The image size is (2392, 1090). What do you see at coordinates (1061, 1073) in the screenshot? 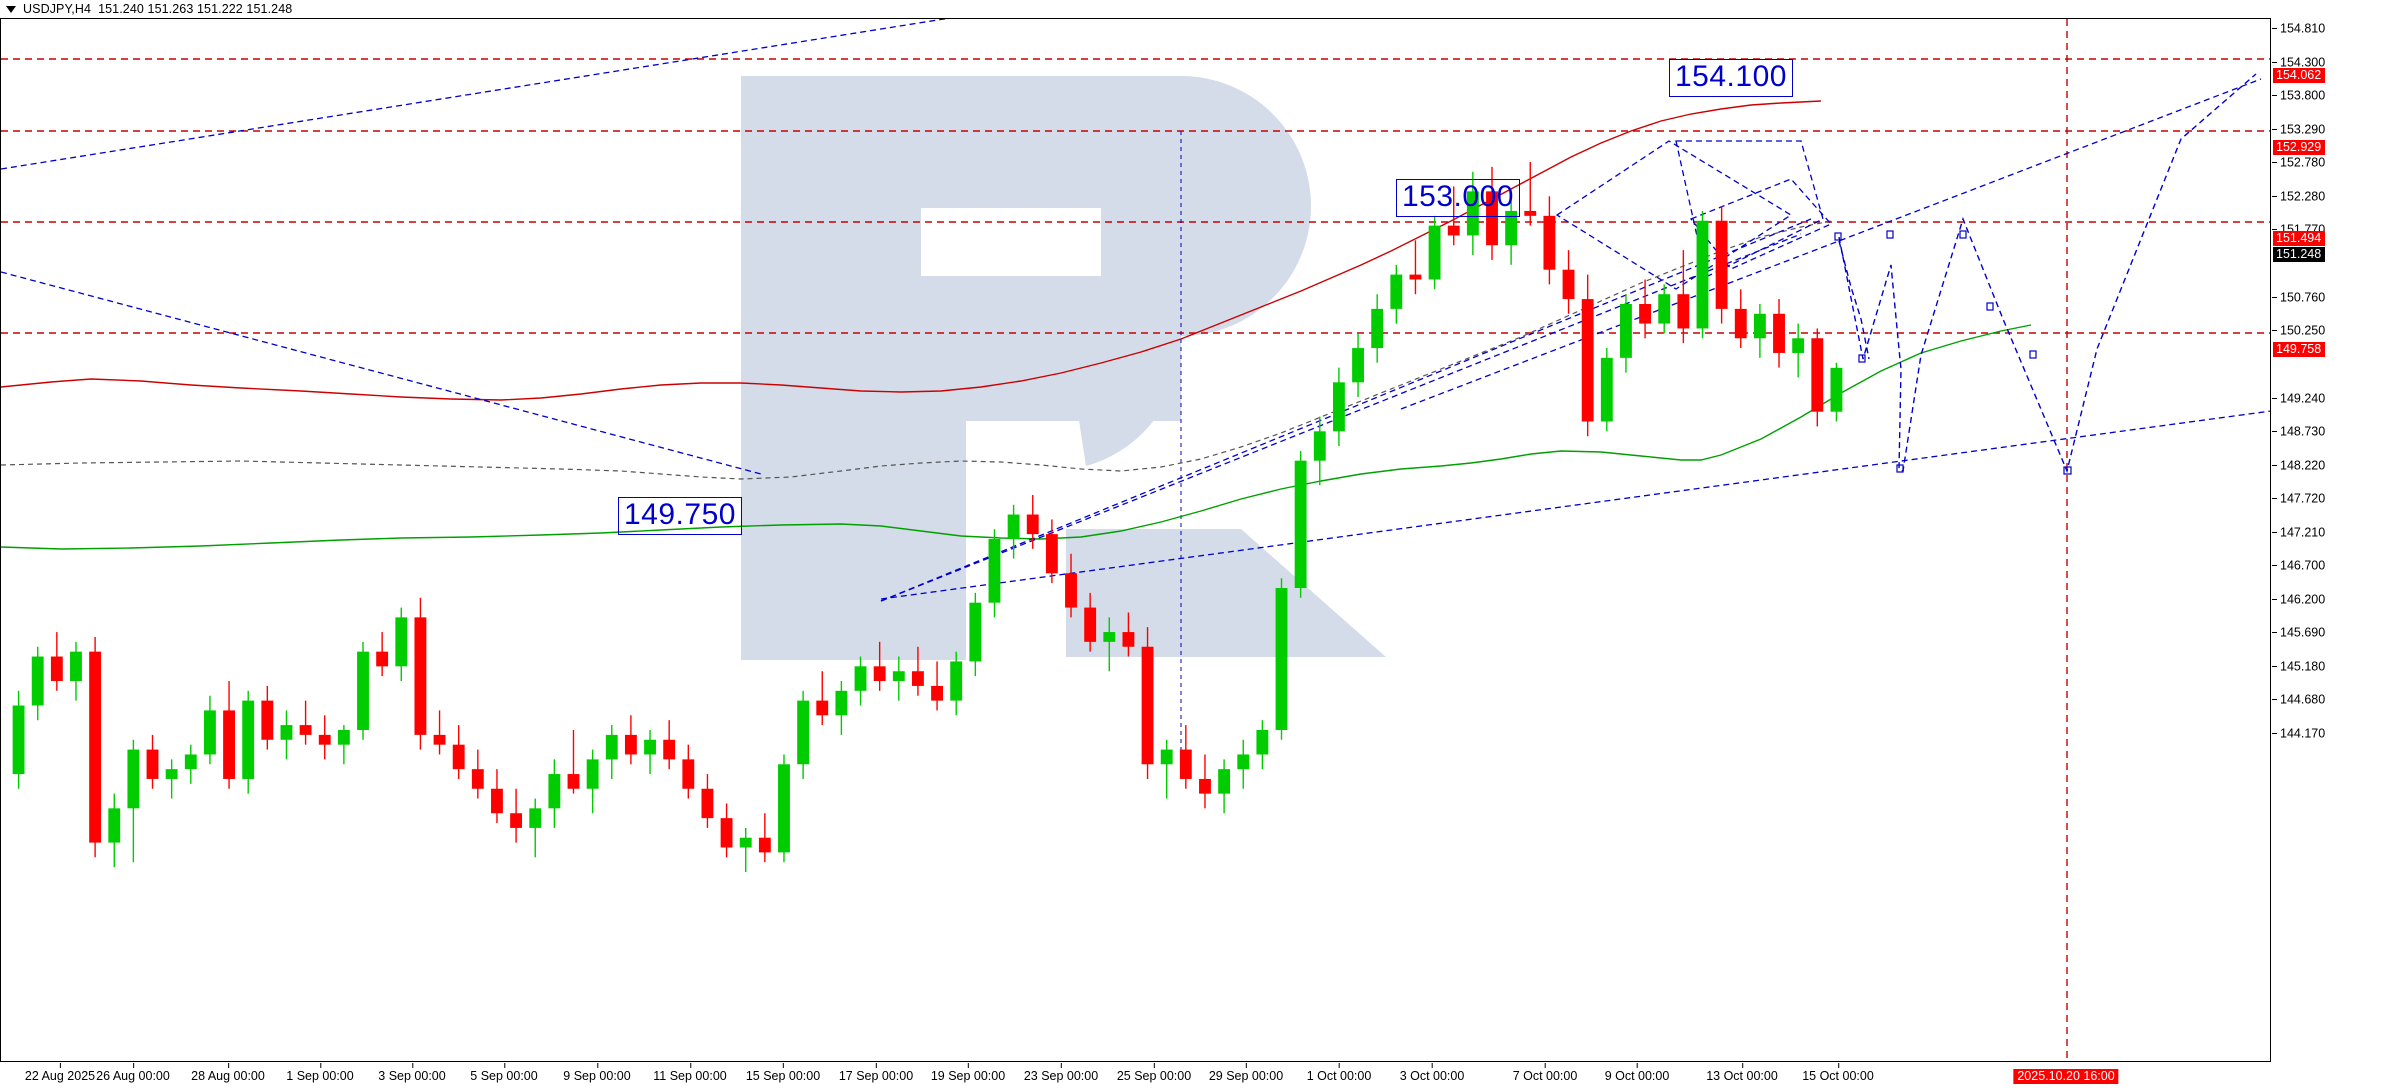
I see `time-tick: 23 Sep 00:00` at bounding box center [1061, 1073].